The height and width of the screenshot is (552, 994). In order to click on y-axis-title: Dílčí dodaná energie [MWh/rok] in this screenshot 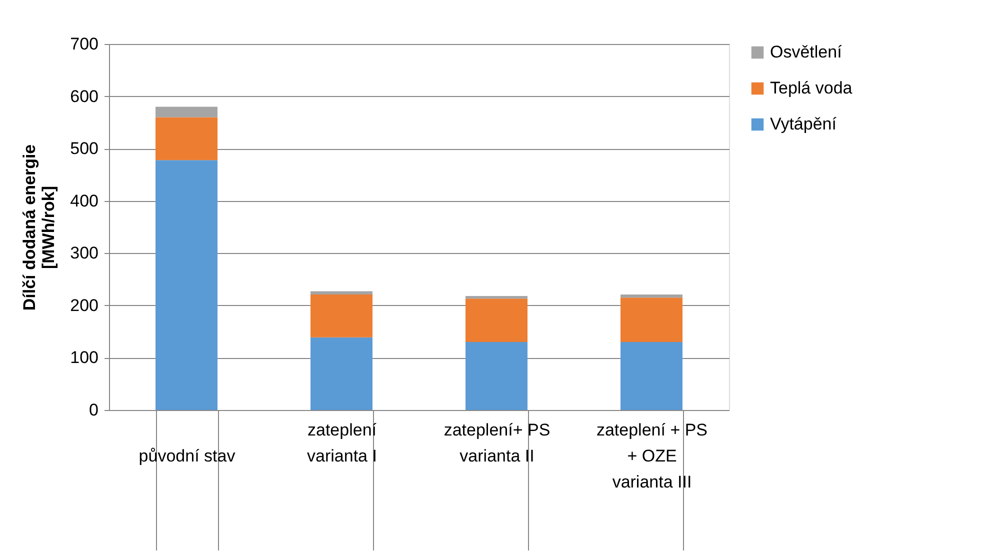, I will do `click(39, 227)`.